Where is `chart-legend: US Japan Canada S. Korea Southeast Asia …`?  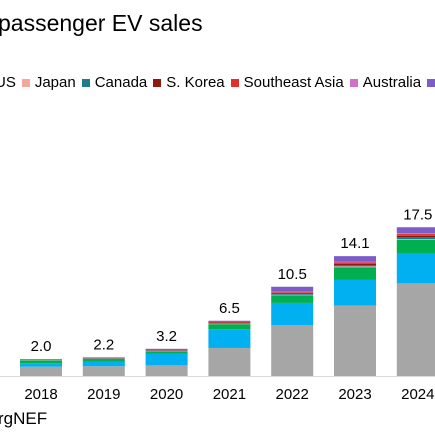 chart-legend: US Japan Canada S. Korea Southeast Asia … is located at coordinates (217, 82).